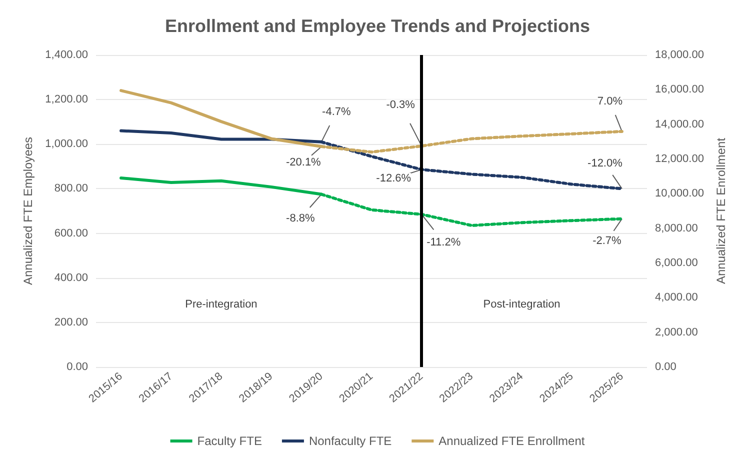 The image size is (755, 462). What do you see at coordinates (71, 188) in the screenshot?
I see `y-tick-label: 800.00` at bounding box center [71, 188].